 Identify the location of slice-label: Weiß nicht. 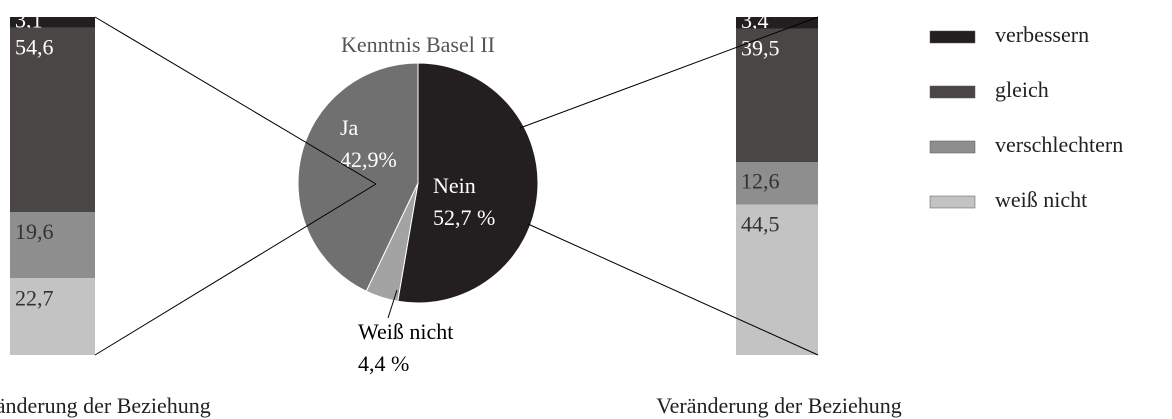
(405, 331).